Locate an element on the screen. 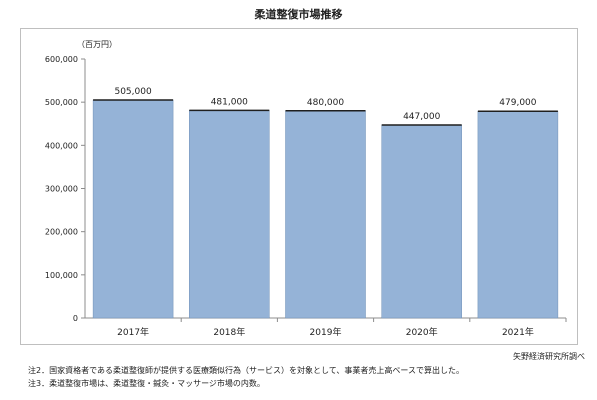 The image size is (597, 400). x-tick-label: 2018年 is located at coordinates (229, 332).